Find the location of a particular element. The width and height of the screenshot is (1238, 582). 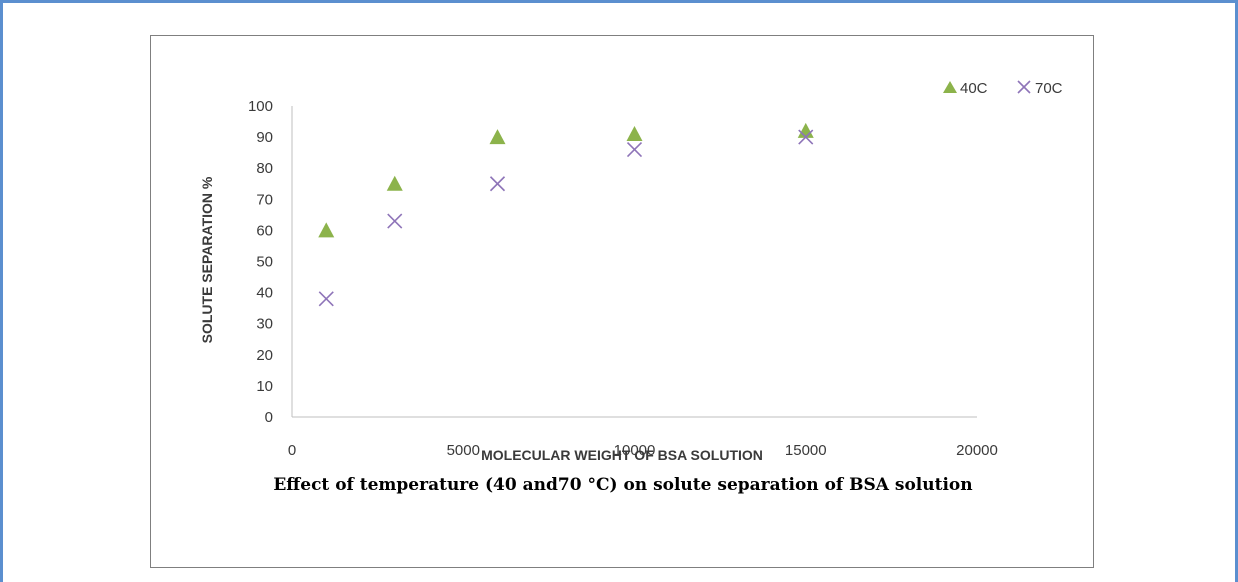

y-tick-label: 50 is located at coordinates (264, 262).